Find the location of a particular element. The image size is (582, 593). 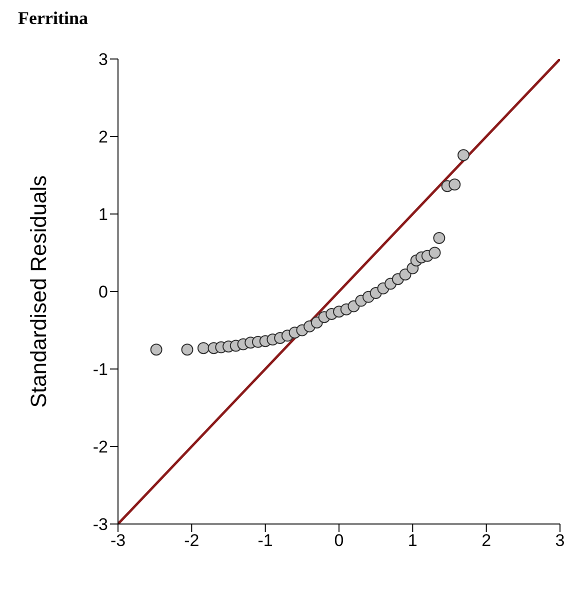

y-tick-label: 3 is located at coordinates (103, 60).